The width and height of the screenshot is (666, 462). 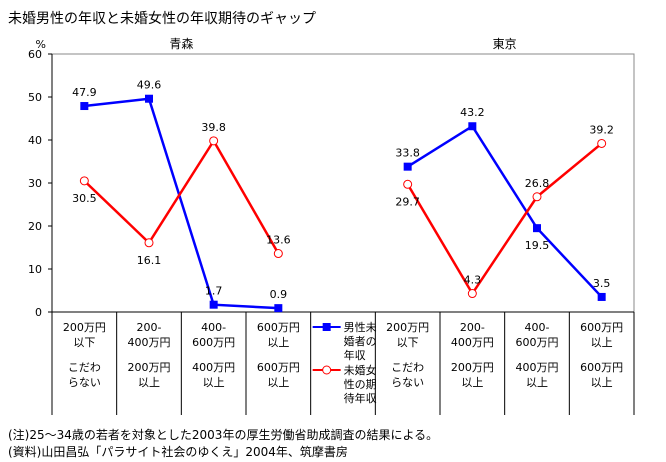 I want to click on data-label: 30.5, so click(x=84, y=198).